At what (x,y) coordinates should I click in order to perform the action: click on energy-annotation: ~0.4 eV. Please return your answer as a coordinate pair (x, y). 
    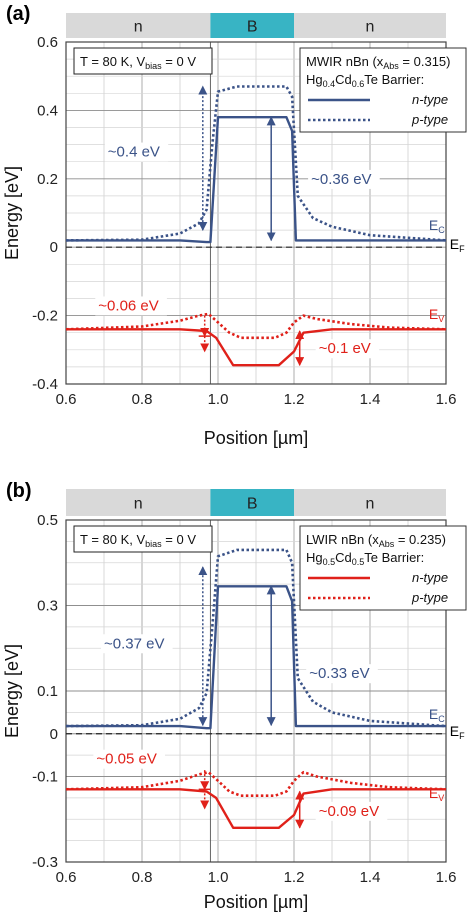
    Looking at the image, I should click on (134, 152).